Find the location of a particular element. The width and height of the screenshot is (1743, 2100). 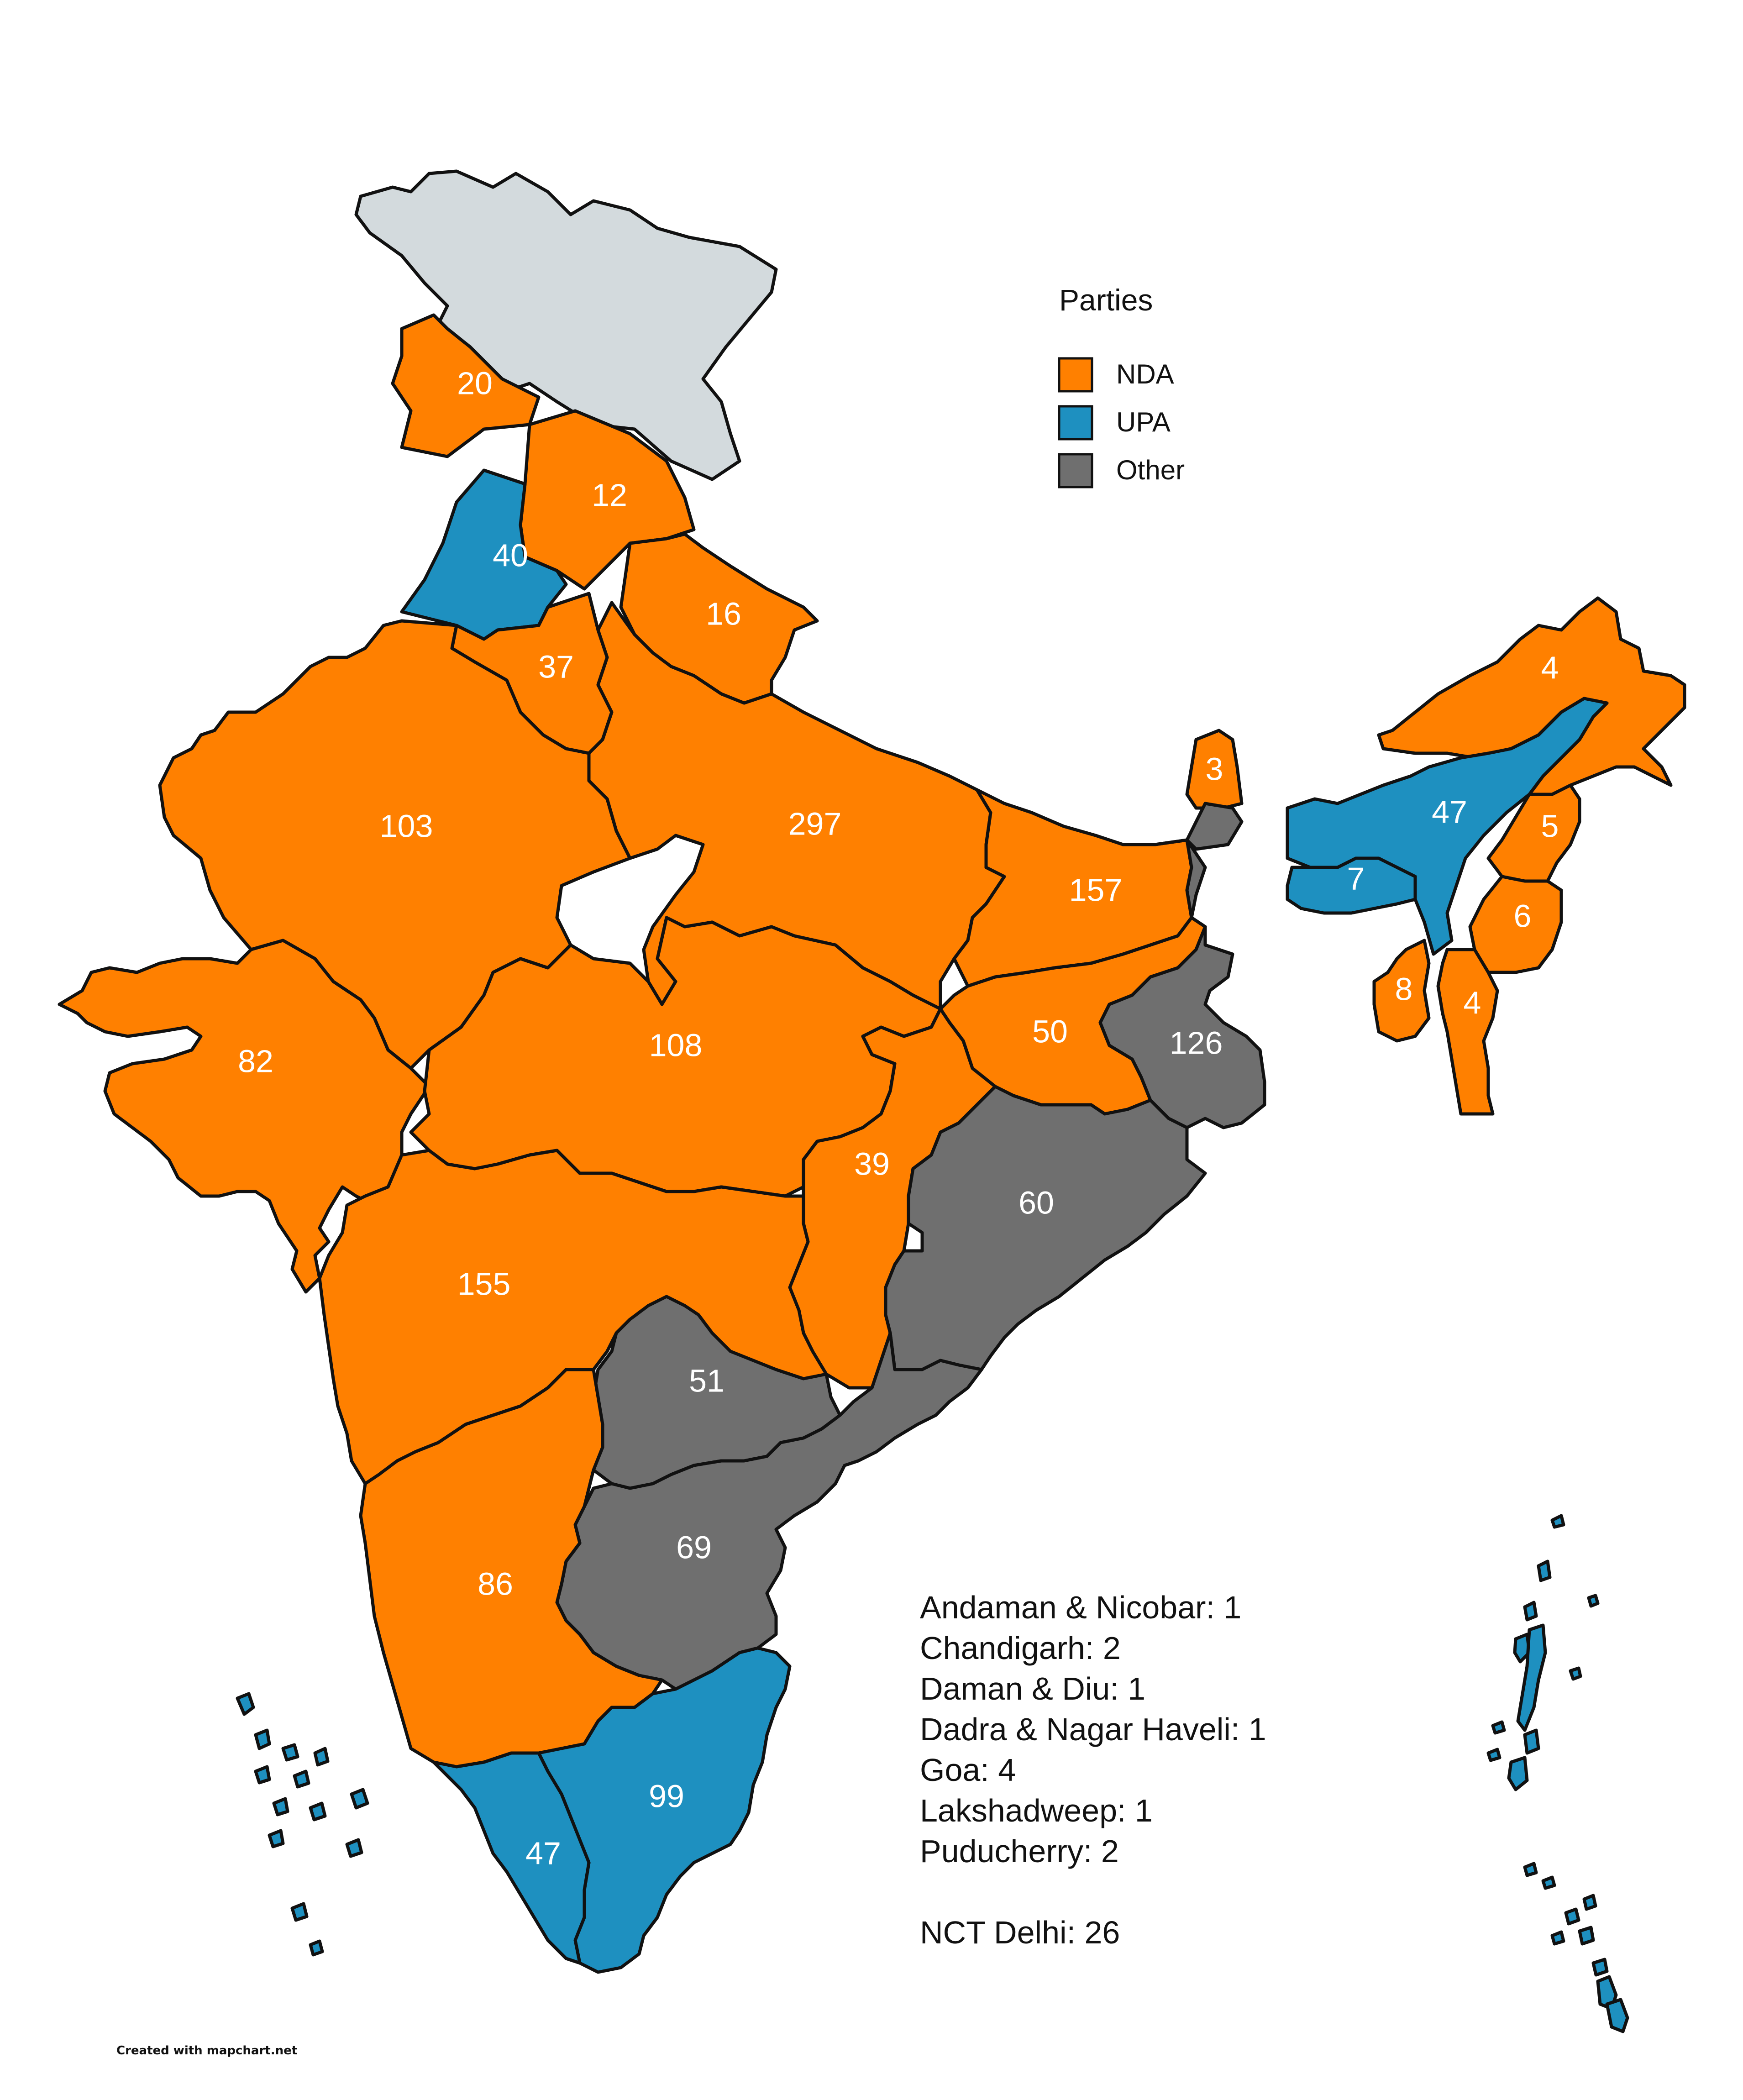

note-chandigarh: Chandigarh: 2 is located at coordinates (1021, 1648).